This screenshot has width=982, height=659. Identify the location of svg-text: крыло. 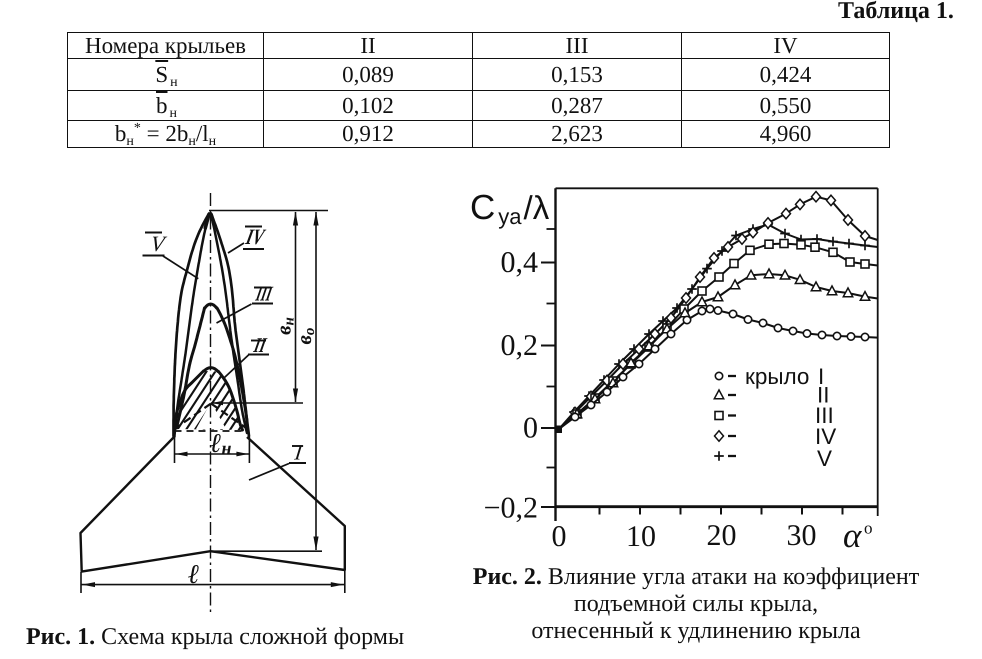
(777, 376).